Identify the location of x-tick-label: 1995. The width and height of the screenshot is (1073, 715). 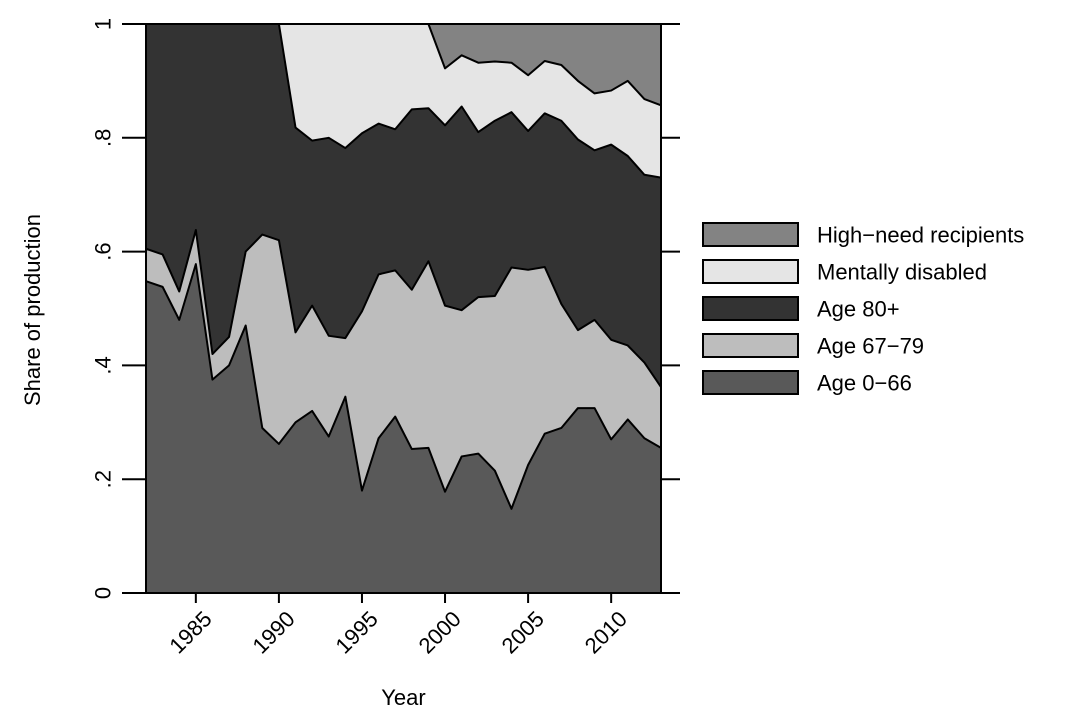
(357, 632).